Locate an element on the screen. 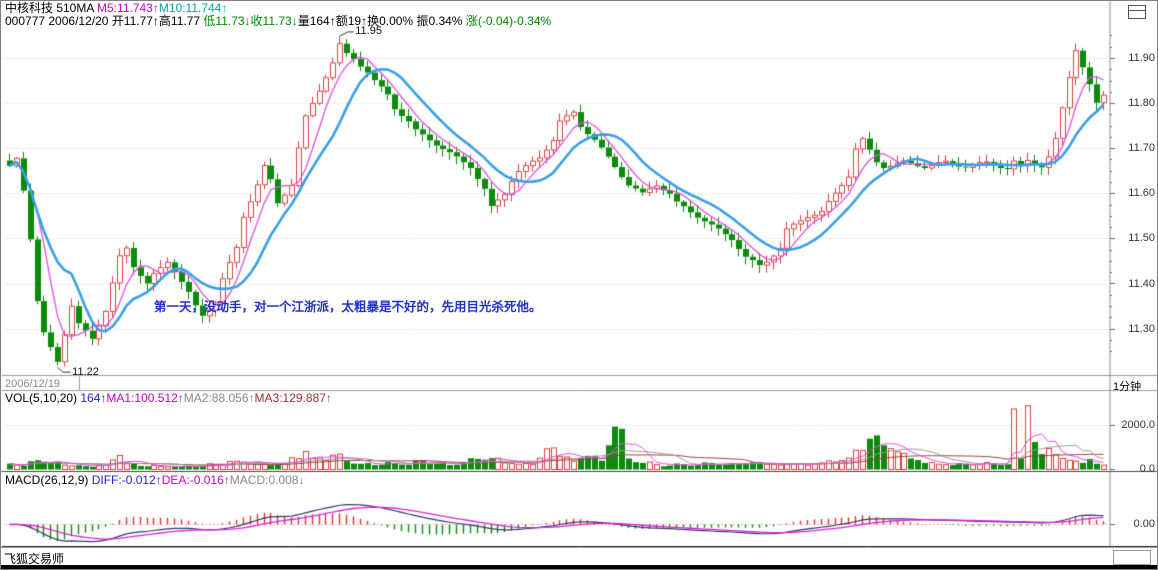 The image size is (1158, 570). macd-axis-tick-label: 0.00 is located at coordinates (1144, 524).